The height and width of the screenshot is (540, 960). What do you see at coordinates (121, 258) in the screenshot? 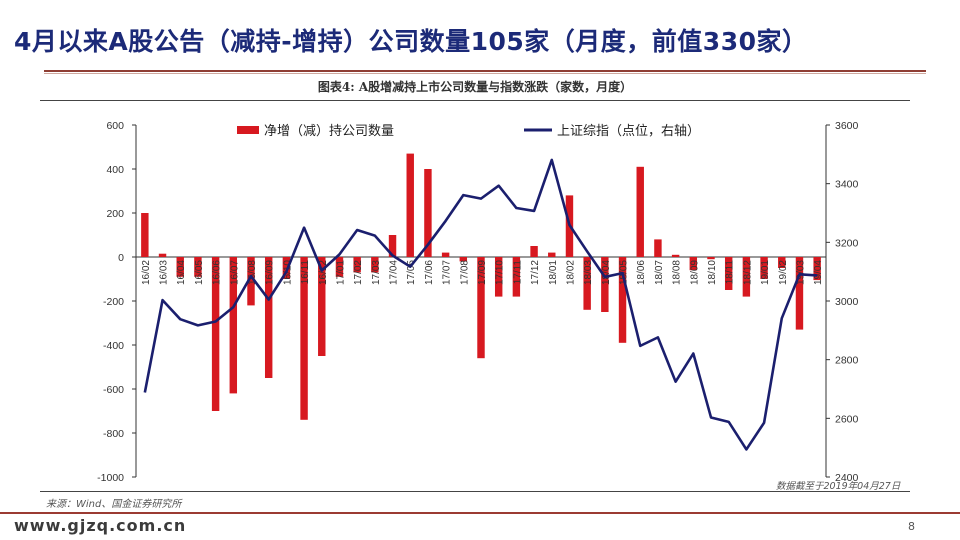
I see `left-tick-label: 0` at bounding box center [121, 258].